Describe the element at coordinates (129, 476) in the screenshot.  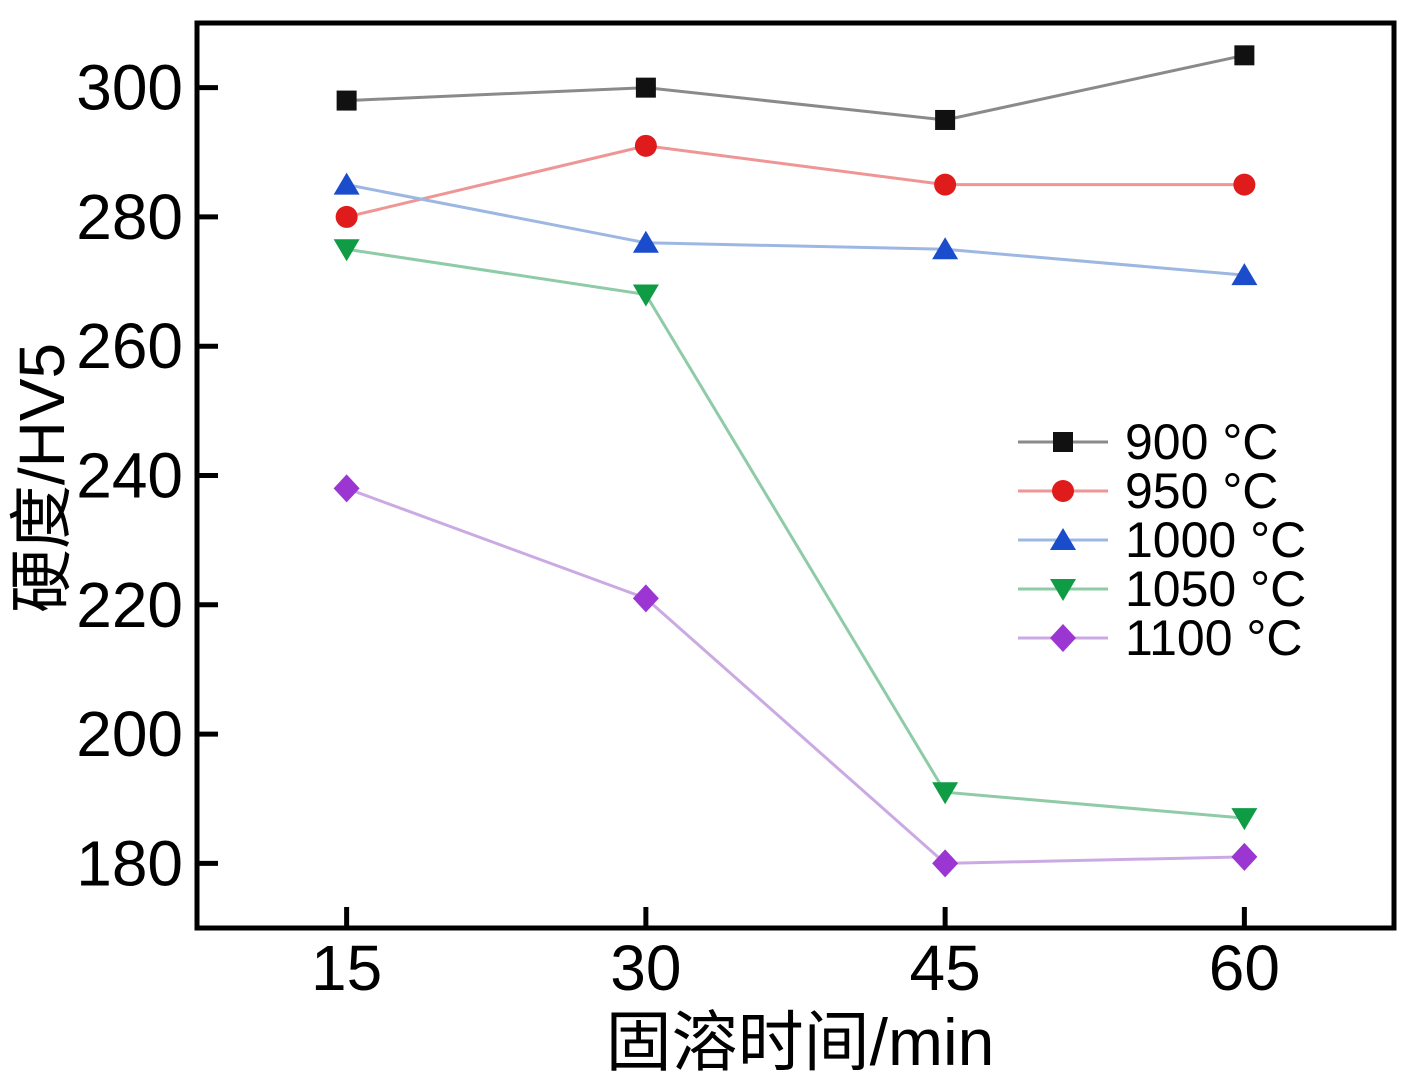
I see `y-tick-label: 240` at that location.